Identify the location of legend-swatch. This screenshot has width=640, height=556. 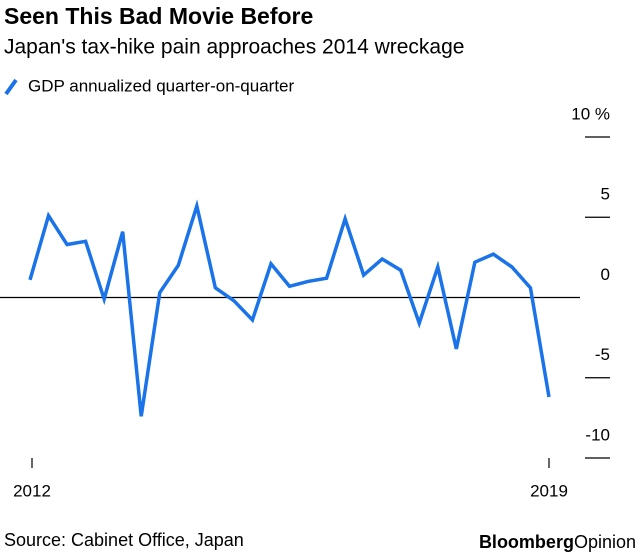
(11, 87).